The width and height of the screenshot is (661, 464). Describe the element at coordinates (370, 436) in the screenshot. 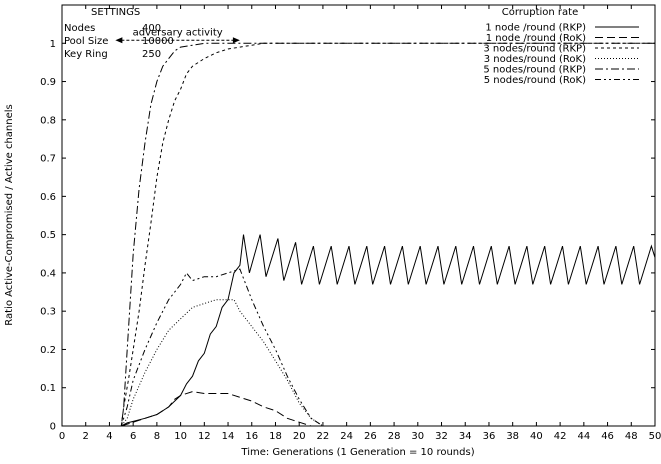

I see `x-tick-label: 26` at that location.